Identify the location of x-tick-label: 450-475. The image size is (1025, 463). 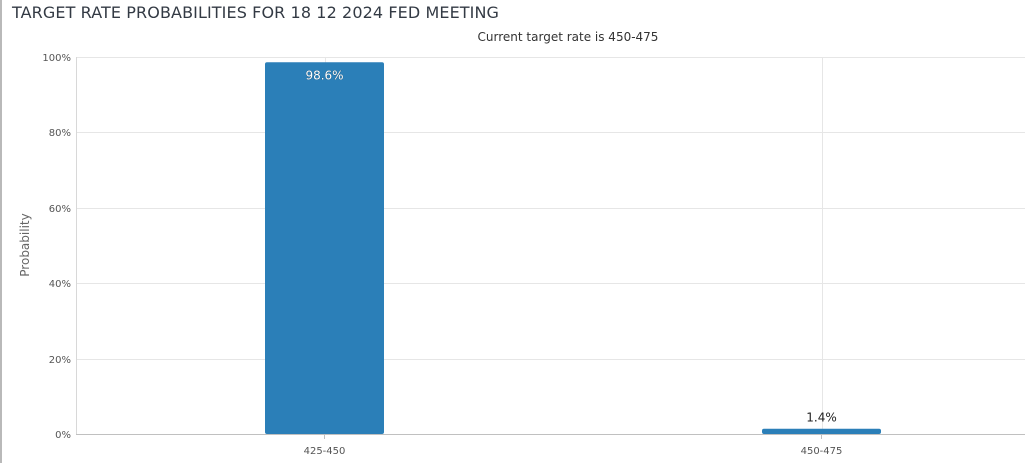
(822, 451).